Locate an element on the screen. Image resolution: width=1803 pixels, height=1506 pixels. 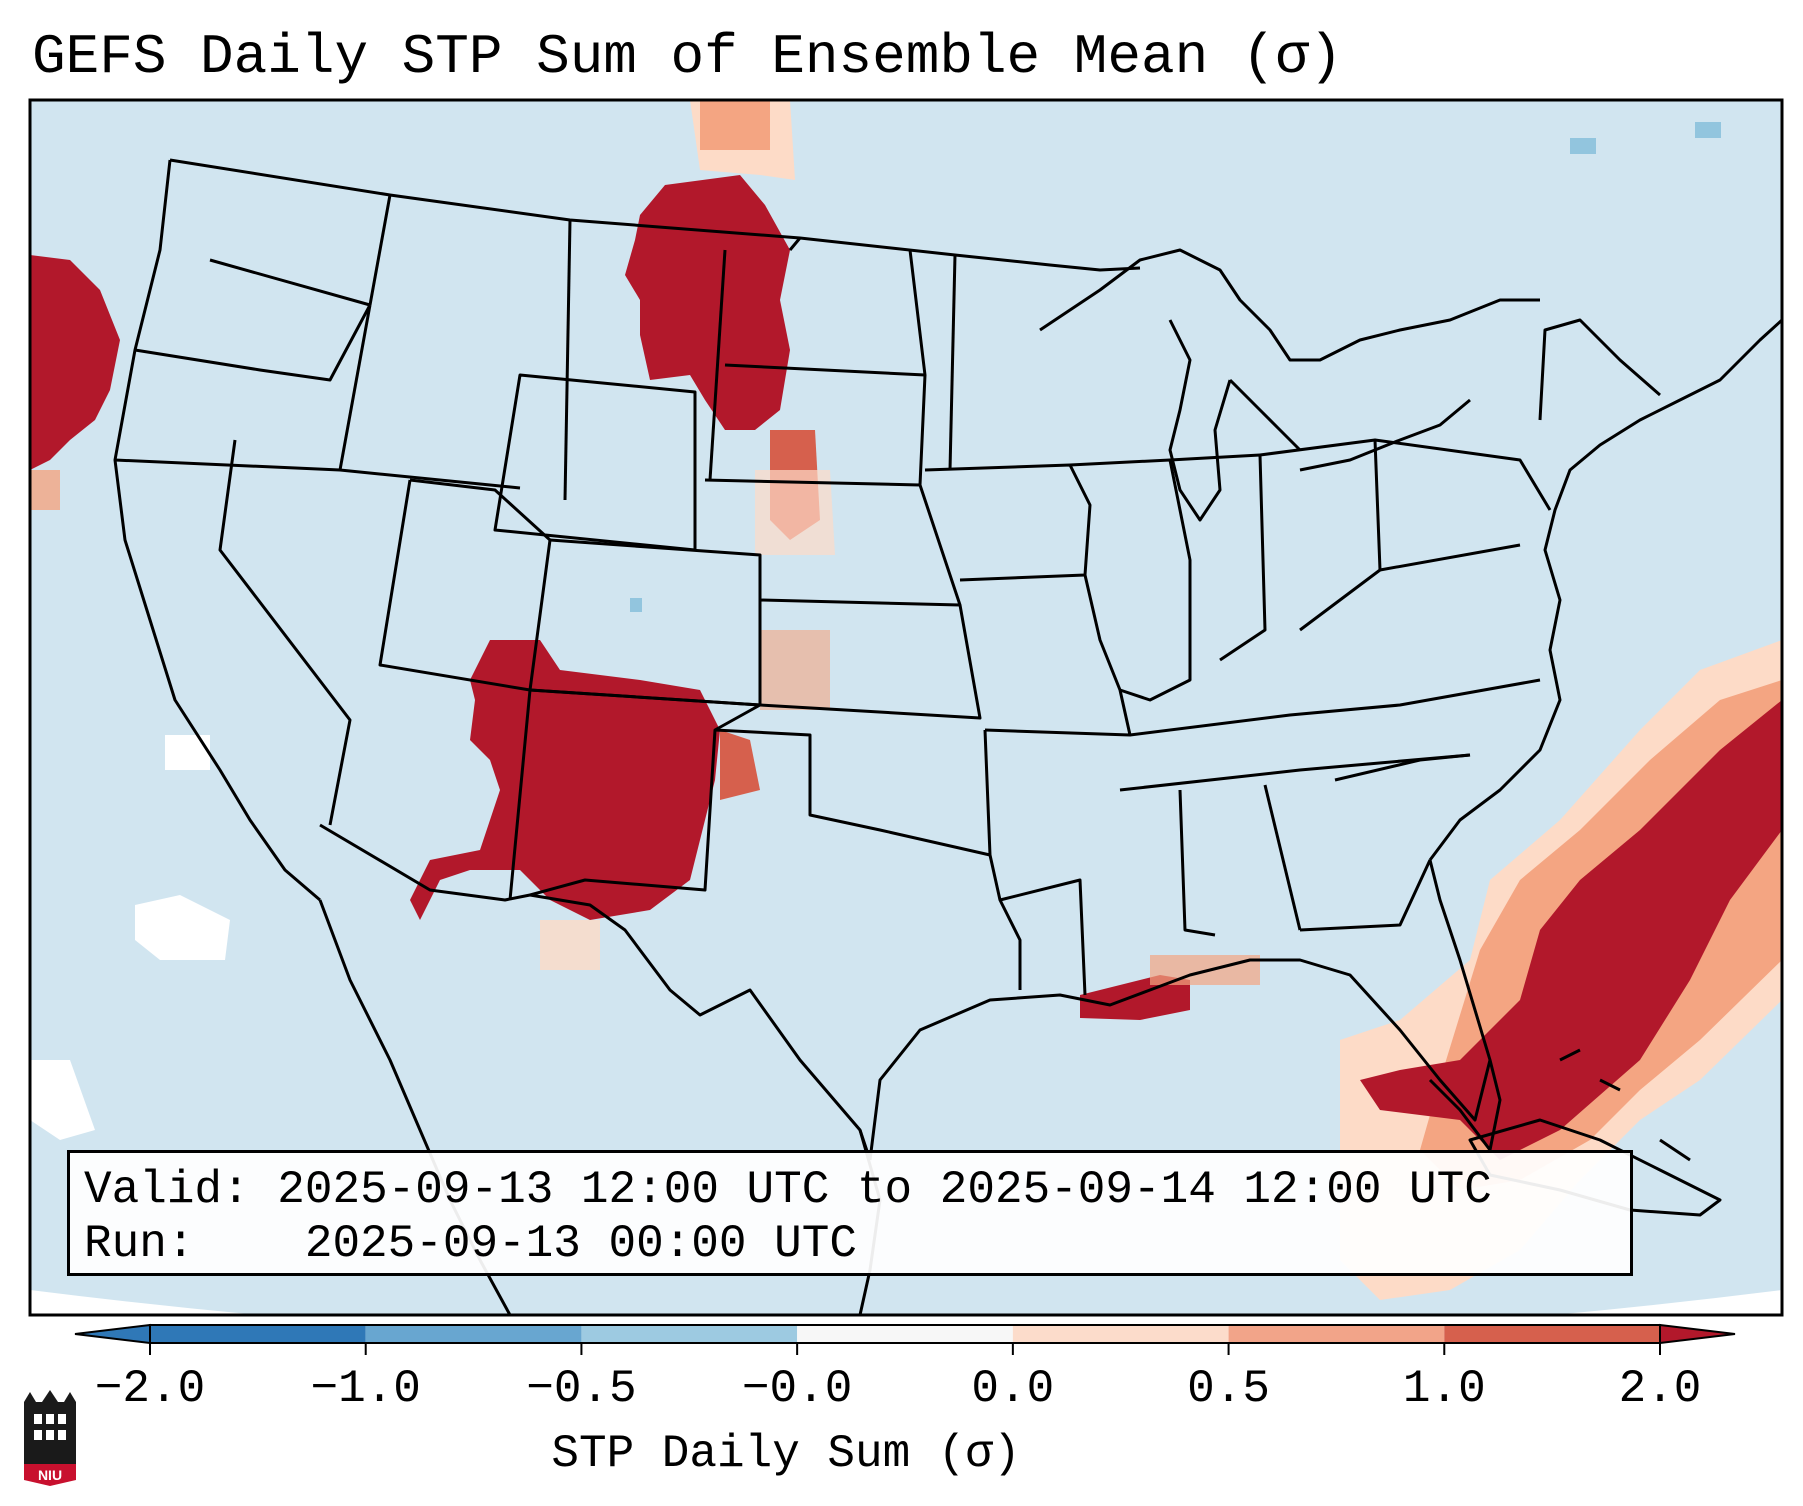
anomaly-region-southwest-faint is located at coordinates (570, 945).